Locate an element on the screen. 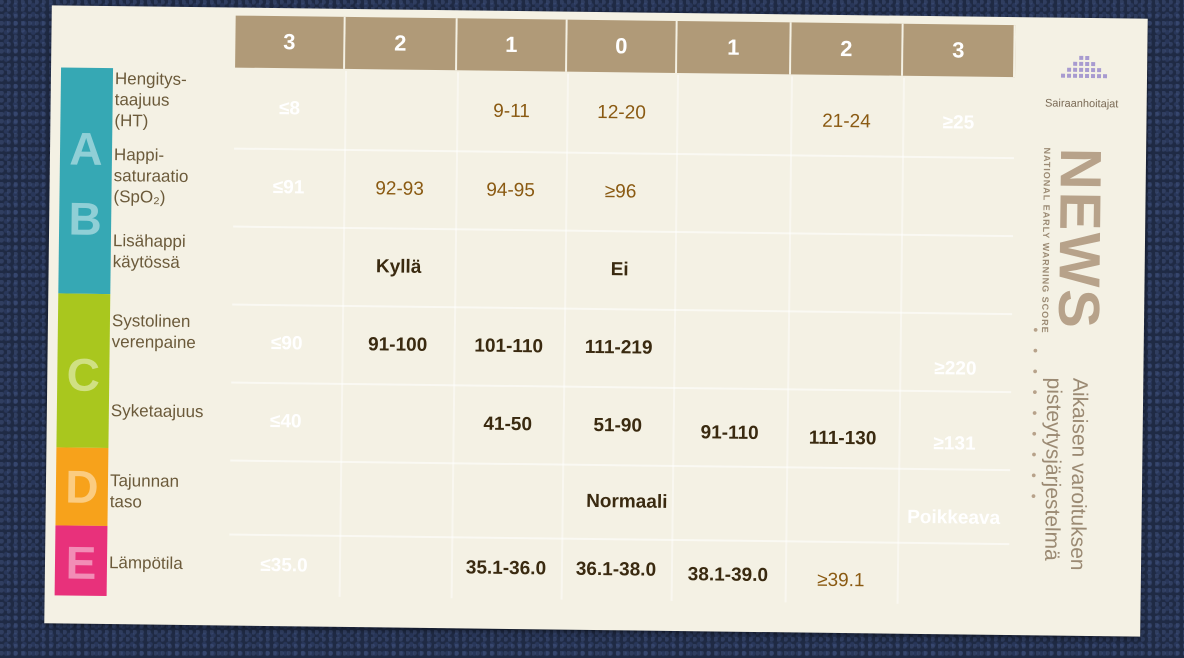 The height and width of the screenshot is (658, 1184). label-oxygen-saturation: Happi- saturaatio (SpO₂) is located at coordinates (151, 176).